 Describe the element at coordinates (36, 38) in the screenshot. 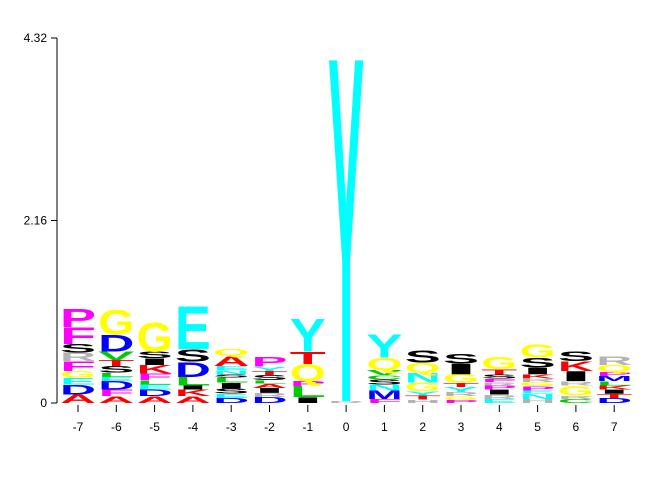

I see `y-tick-label: 4.32` at that location.